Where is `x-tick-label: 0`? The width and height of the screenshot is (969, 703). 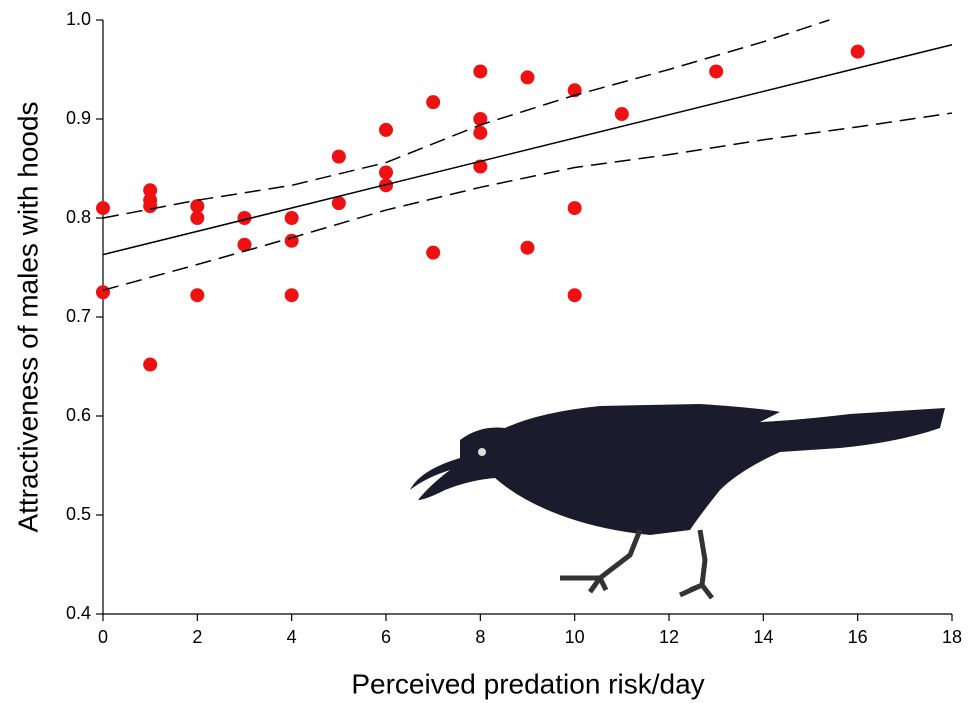
x-tick-label: 0 is located at coordinates (103, 637).